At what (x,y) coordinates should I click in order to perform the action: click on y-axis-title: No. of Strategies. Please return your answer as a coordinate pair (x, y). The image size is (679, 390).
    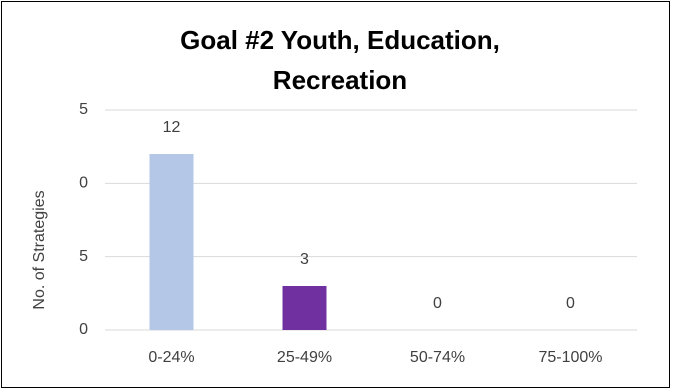
    Looking at the image, I should click on (39, 249).